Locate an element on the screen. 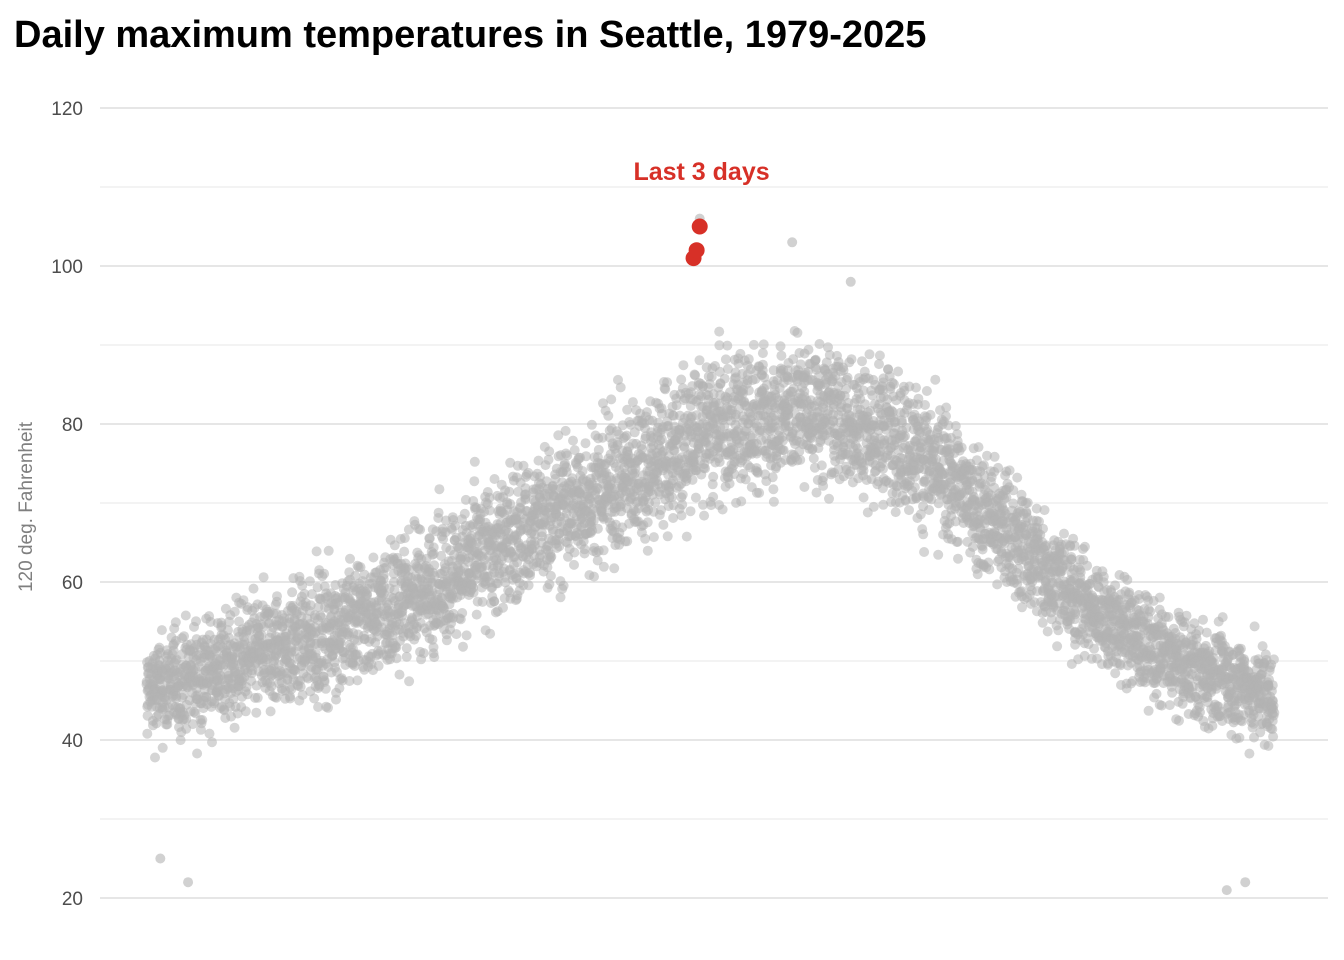  y-tick-label: 80 is located at coordinates (72, 425).